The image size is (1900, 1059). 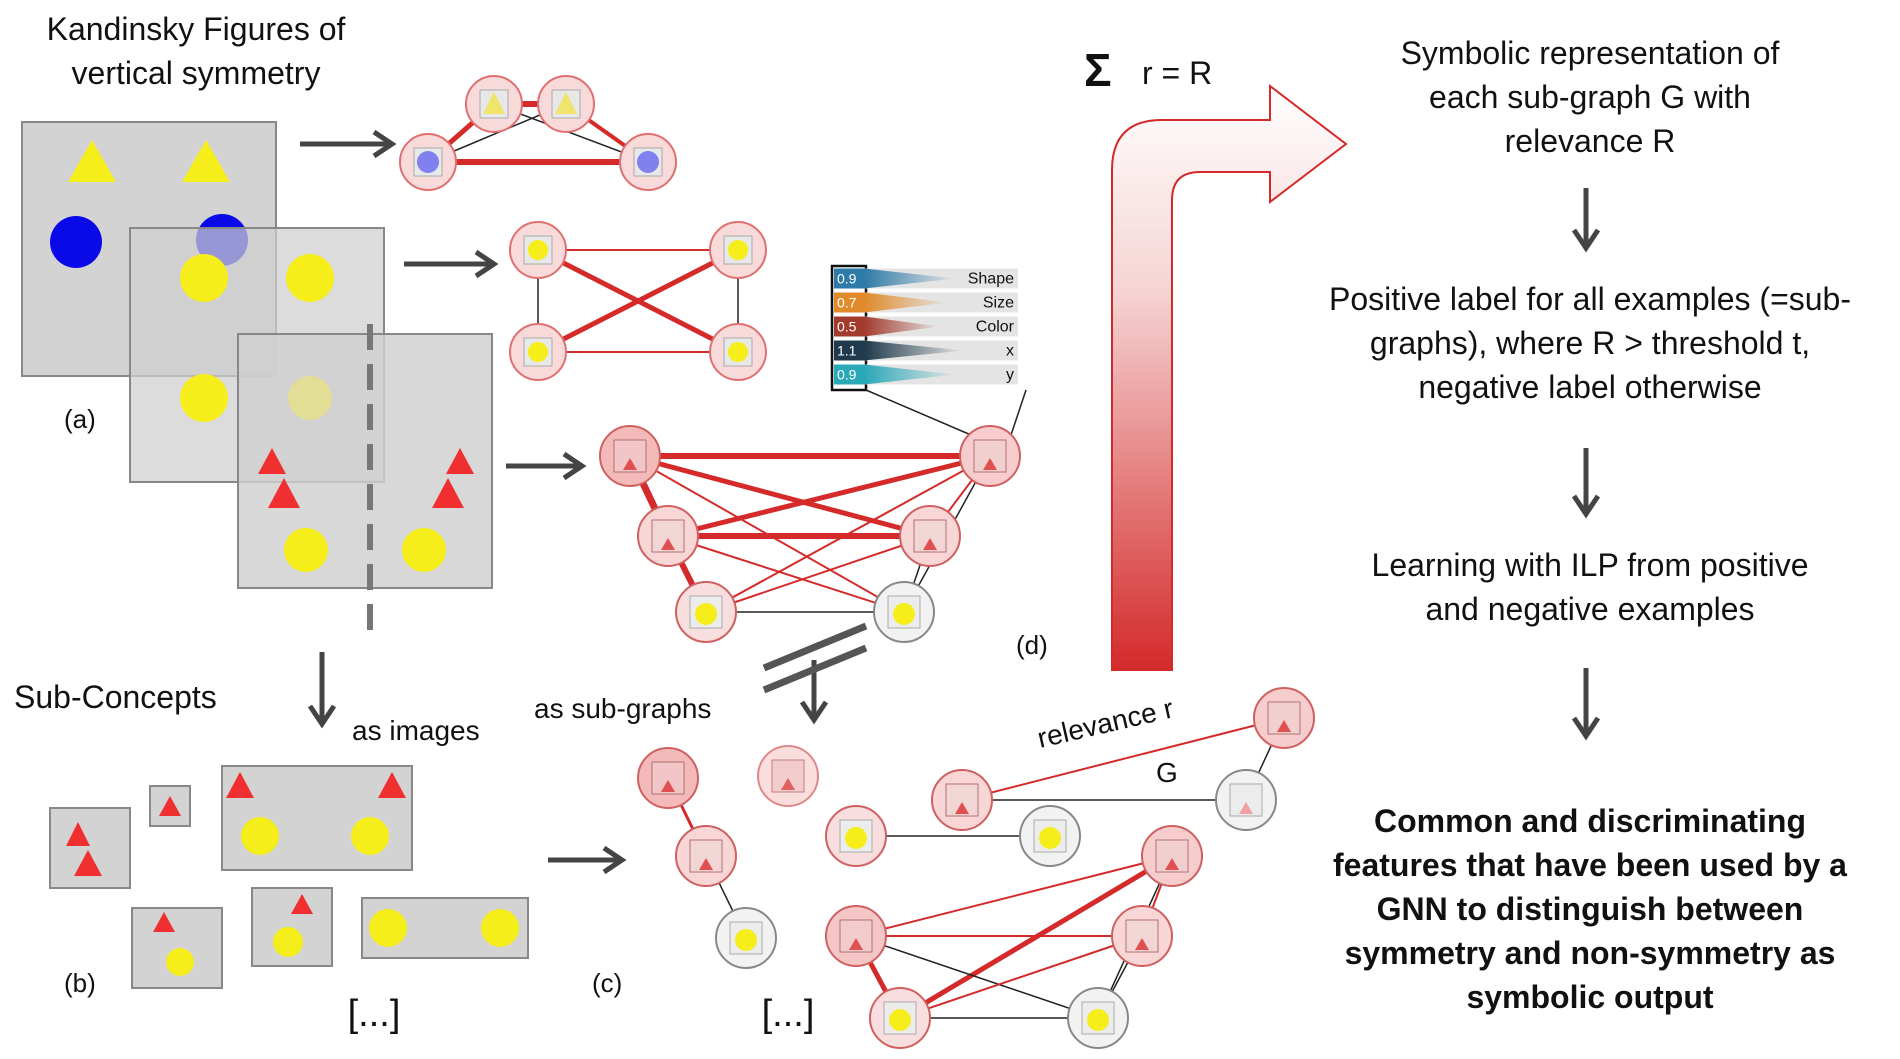 I want to click on relevance-label: relevance r, so click(x=1105, y=722).